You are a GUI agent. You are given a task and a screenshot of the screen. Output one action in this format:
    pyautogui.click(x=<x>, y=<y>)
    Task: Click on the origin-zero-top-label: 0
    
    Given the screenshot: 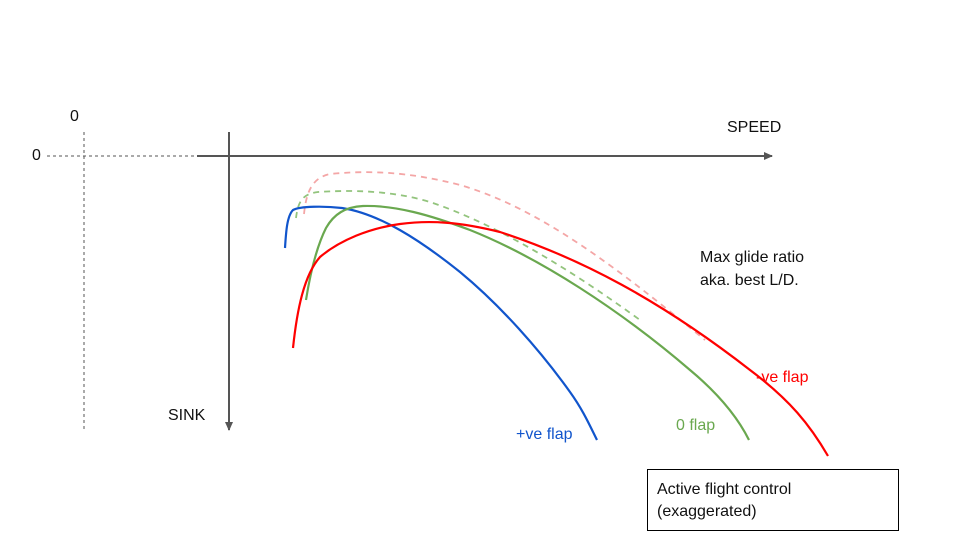 What is the action you would take?
    pyautogui.click(x=74, y=116)
    